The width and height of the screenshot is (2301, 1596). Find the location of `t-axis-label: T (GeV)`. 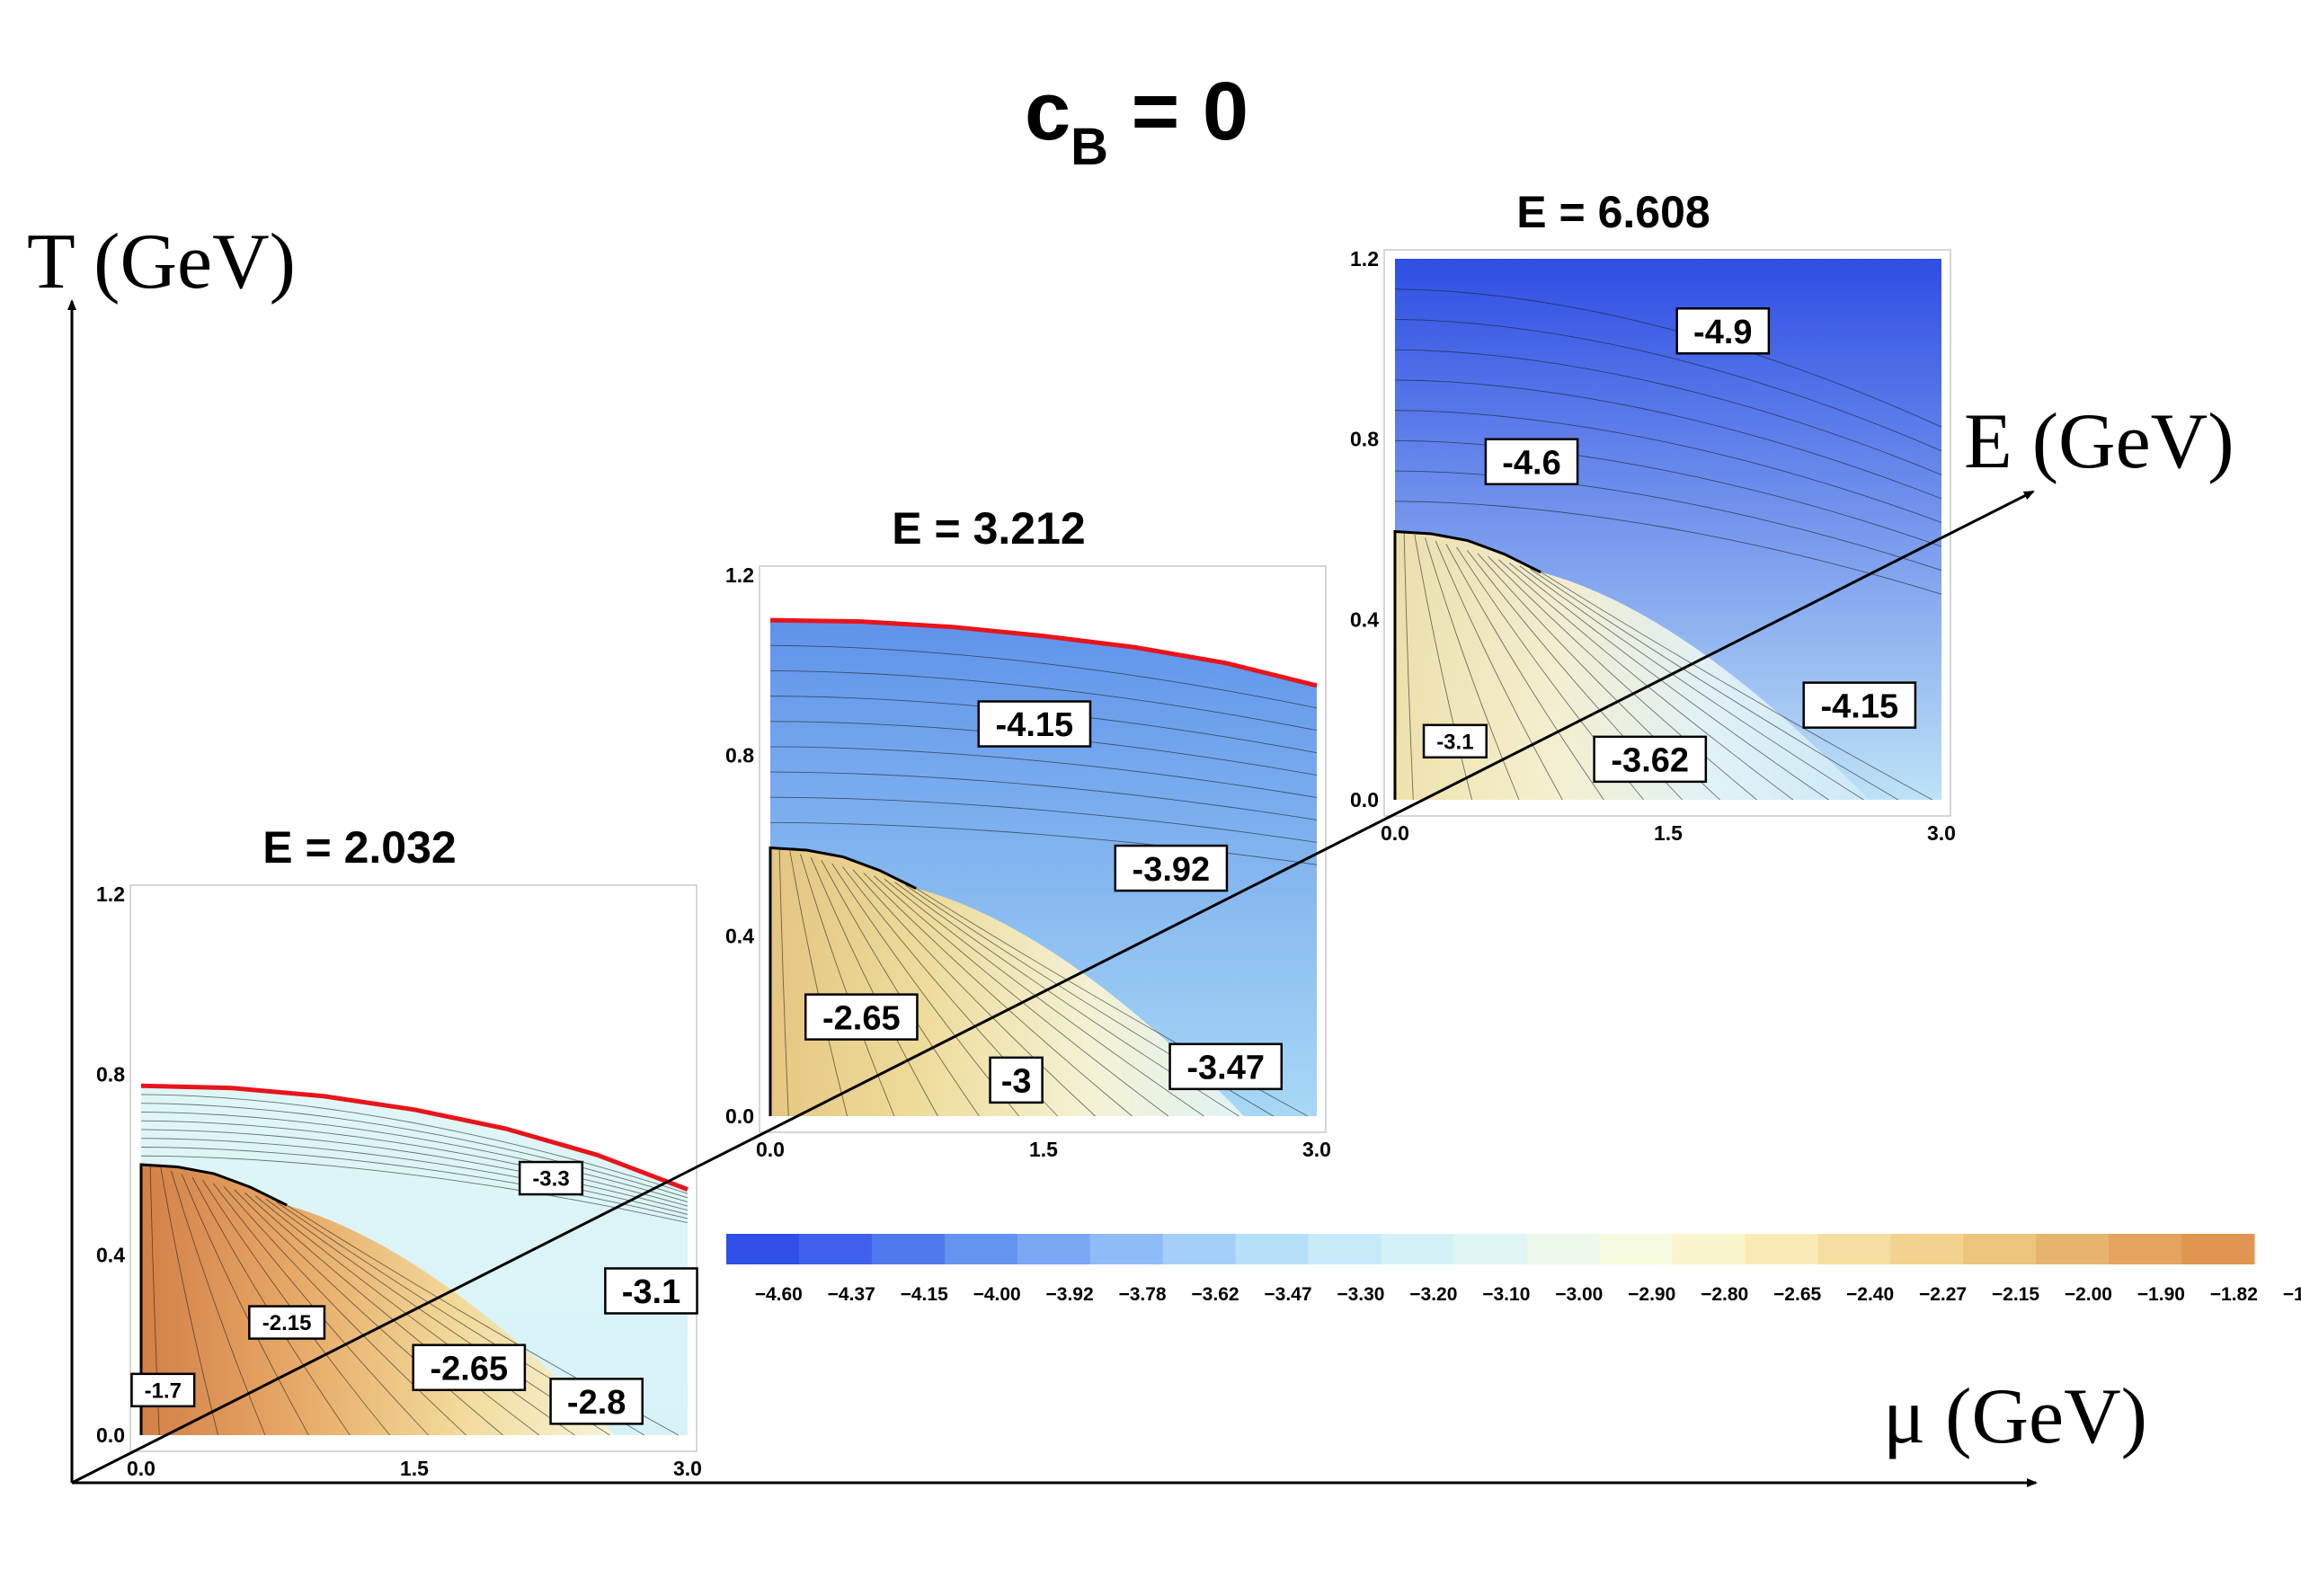

t-axis-label: T (GeV) is located at coordinates (161, 262).